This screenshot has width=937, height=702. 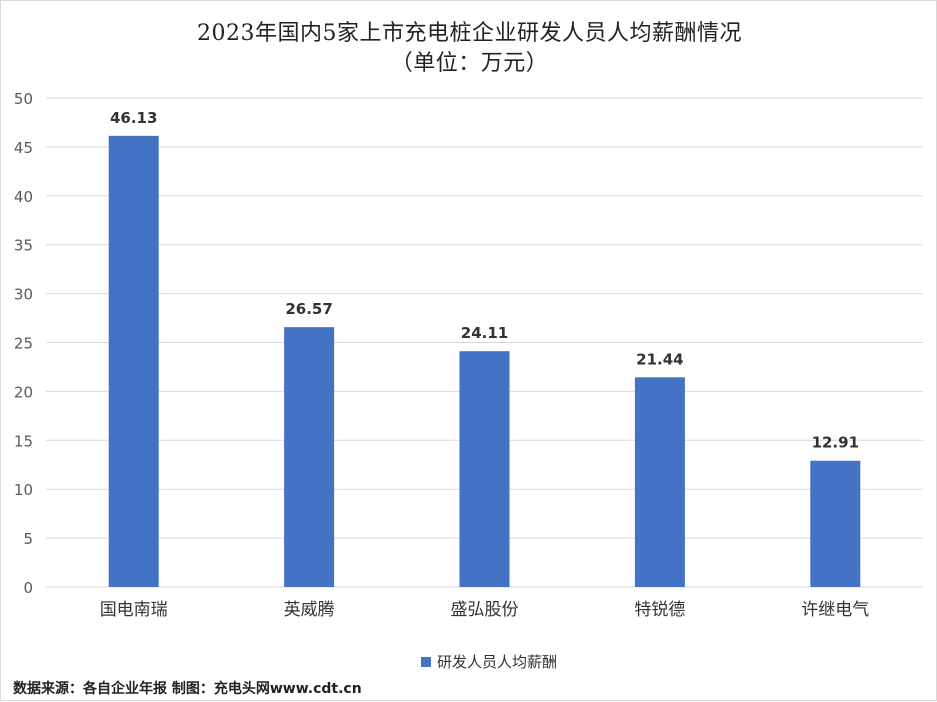 What do you see at coordinates (23, 295) in the screenshot?
I see `y-tick-label: 30` at bounding box center [23, 295].